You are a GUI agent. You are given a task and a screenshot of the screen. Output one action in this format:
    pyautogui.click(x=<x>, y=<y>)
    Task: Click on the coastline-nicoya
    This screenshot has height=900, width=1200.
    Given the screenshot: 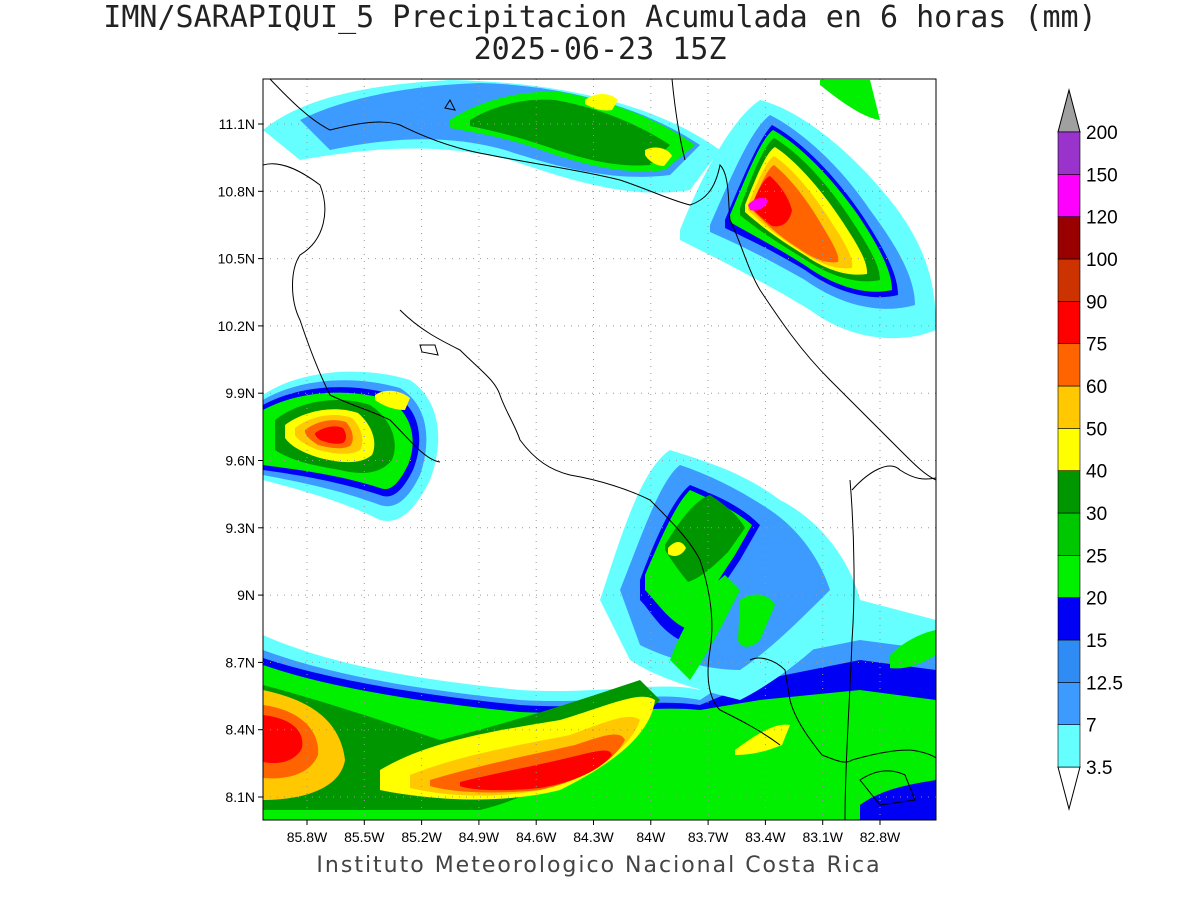 What is the action you would take?
    pyautogui.click(x=352, y=313)
    